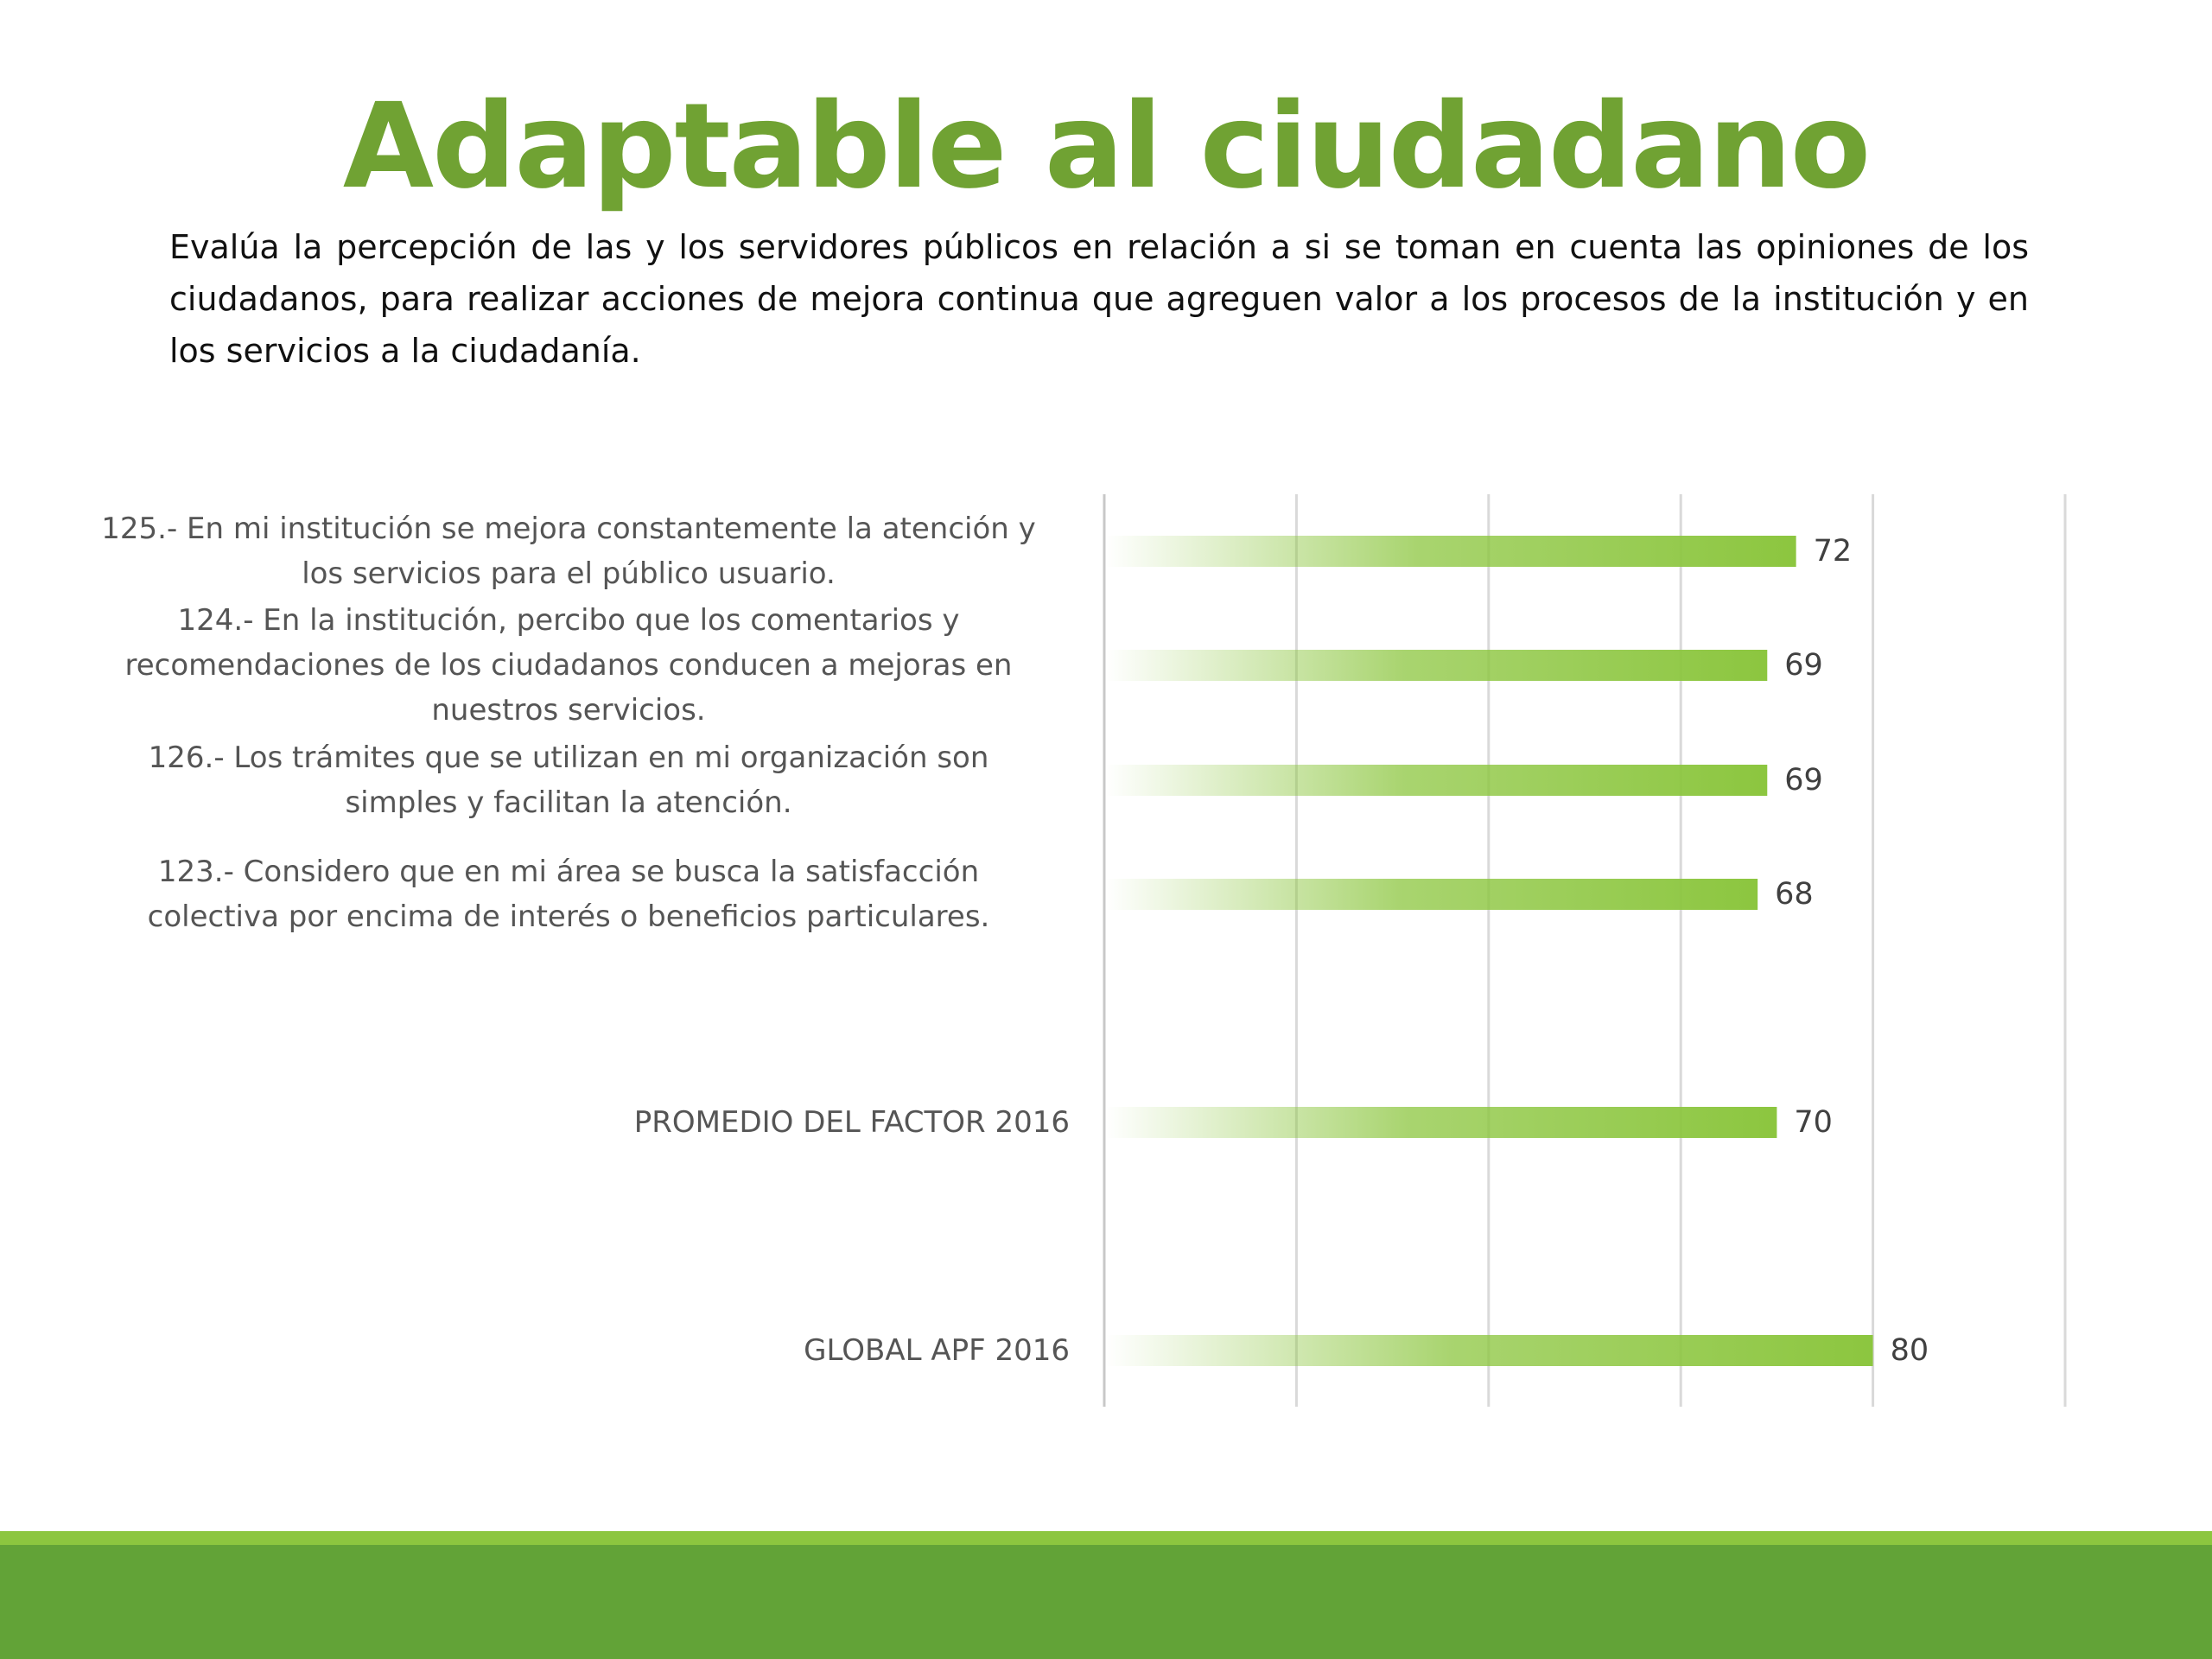 The image size is (2212, 1659). Describe the element at coordinates (1813, 1122) in the screenshot. I see `data-label: 70` at that location.